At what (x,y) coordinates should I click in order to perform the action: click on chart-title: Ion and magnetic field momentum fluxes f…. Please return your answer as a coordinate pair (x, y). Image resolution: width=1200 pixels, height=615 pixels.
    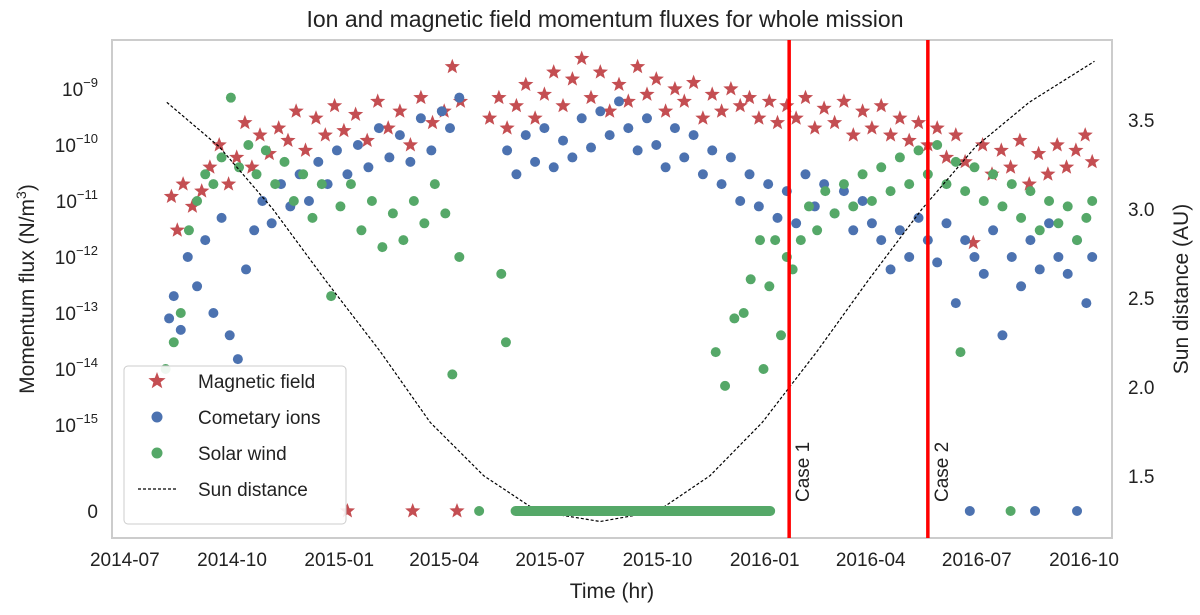
    Looking at the image, I should click on (604, 19).